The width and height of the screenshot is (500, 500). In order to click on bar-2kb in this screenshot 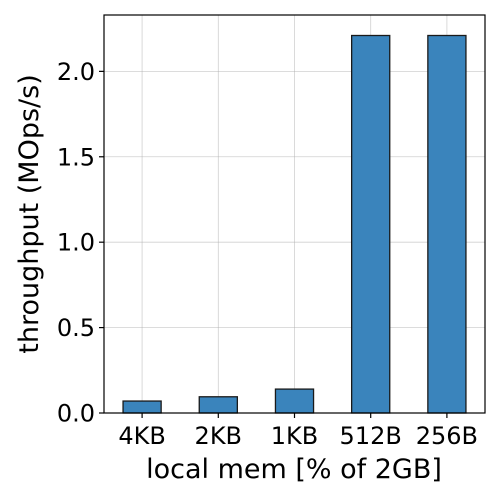, I will do `click(218, 405)`.